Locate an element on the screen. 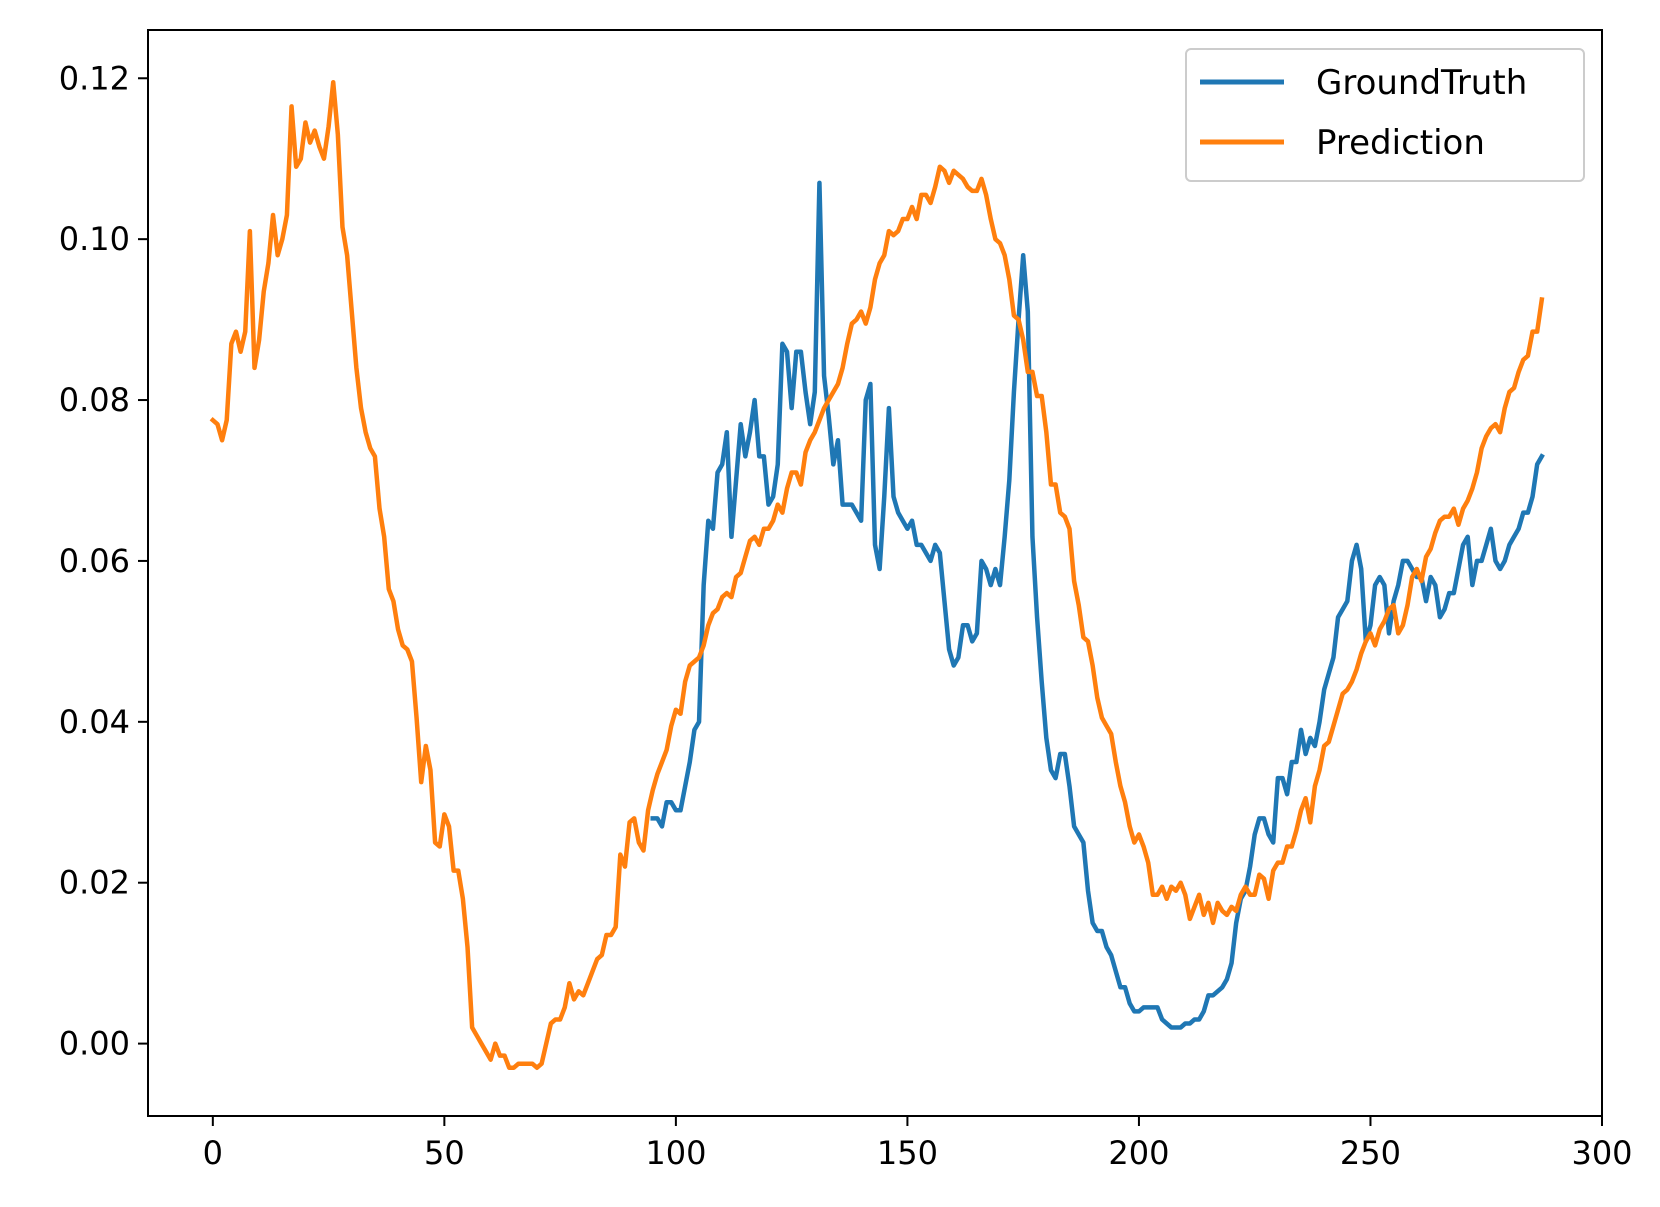  x-tick-label: 50 is located at coordinates (444, 1153).